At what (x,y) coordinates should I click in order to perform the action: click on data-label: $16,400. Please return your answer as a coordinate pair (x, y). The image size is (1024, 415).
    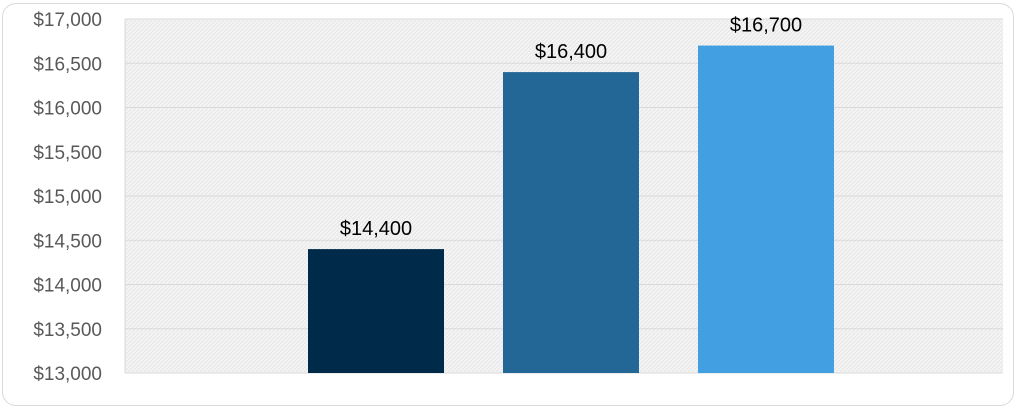
    Looking at the image, I should click on (571, 52).